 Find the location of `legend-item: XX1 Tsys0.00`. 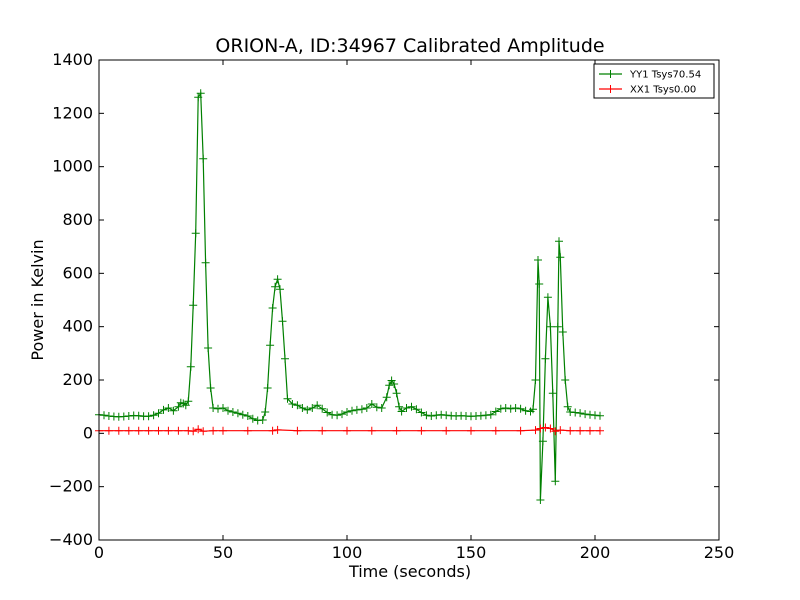

legend-item: XX1 Tsys0.00 is located at coordinates (647, 90).